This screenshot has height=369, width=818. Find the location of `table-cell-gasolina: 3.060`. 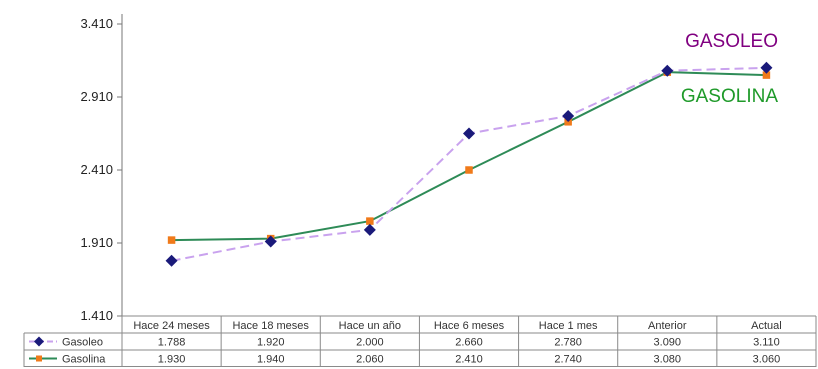

table-cell-gasolina: 3.060 is located at coordinates (767, 360).